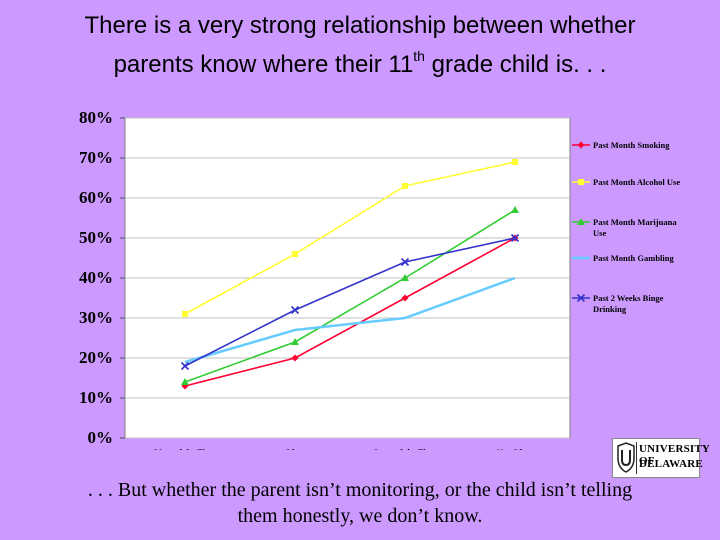 Image resolution: width=720 pixels, height=540 pixels. What do you see at coordinates (263, 64) in the screenshot?
I see `title-line-2-pre: parents know where their 11` at bounding box center [263, 64].